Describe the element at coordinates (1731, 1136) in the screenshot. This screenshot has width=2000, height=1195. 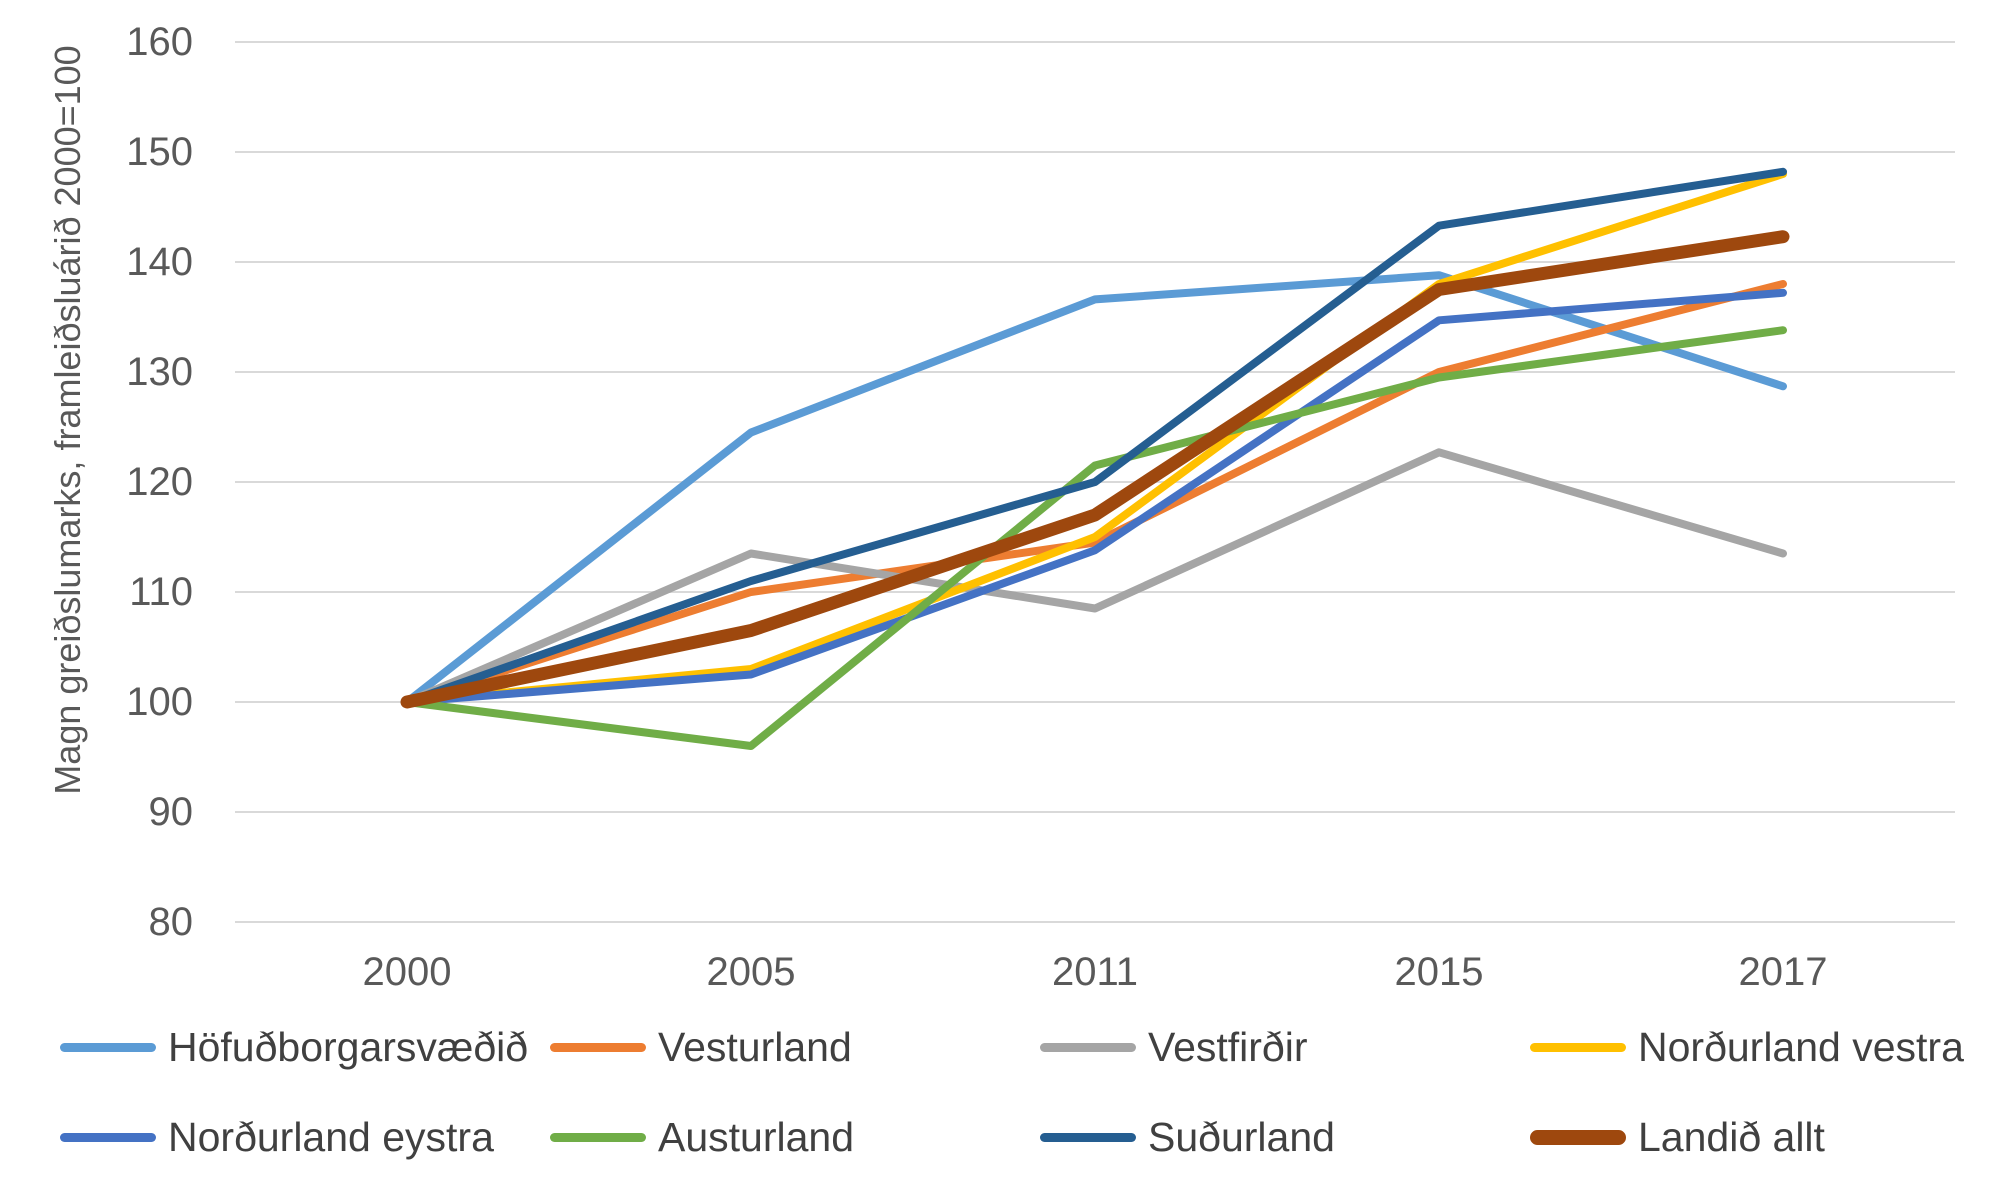
I see `legend-label: Landið allt` at that location.